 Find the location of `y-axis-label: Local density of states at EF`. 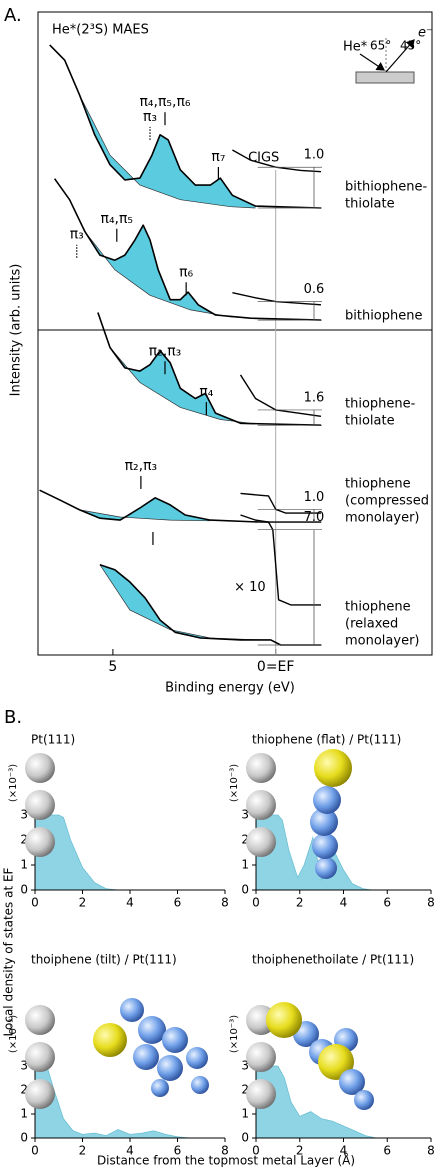

y-axis-label: Local density of states at EF is located at coordinates (9, 951).